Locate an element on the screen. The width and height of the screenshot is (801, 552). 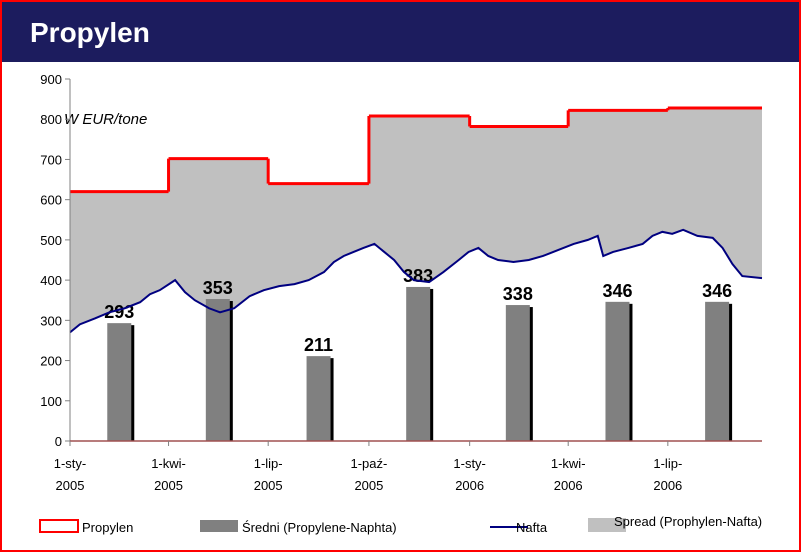
data-label: 353 is located at coordinates (218, 288).